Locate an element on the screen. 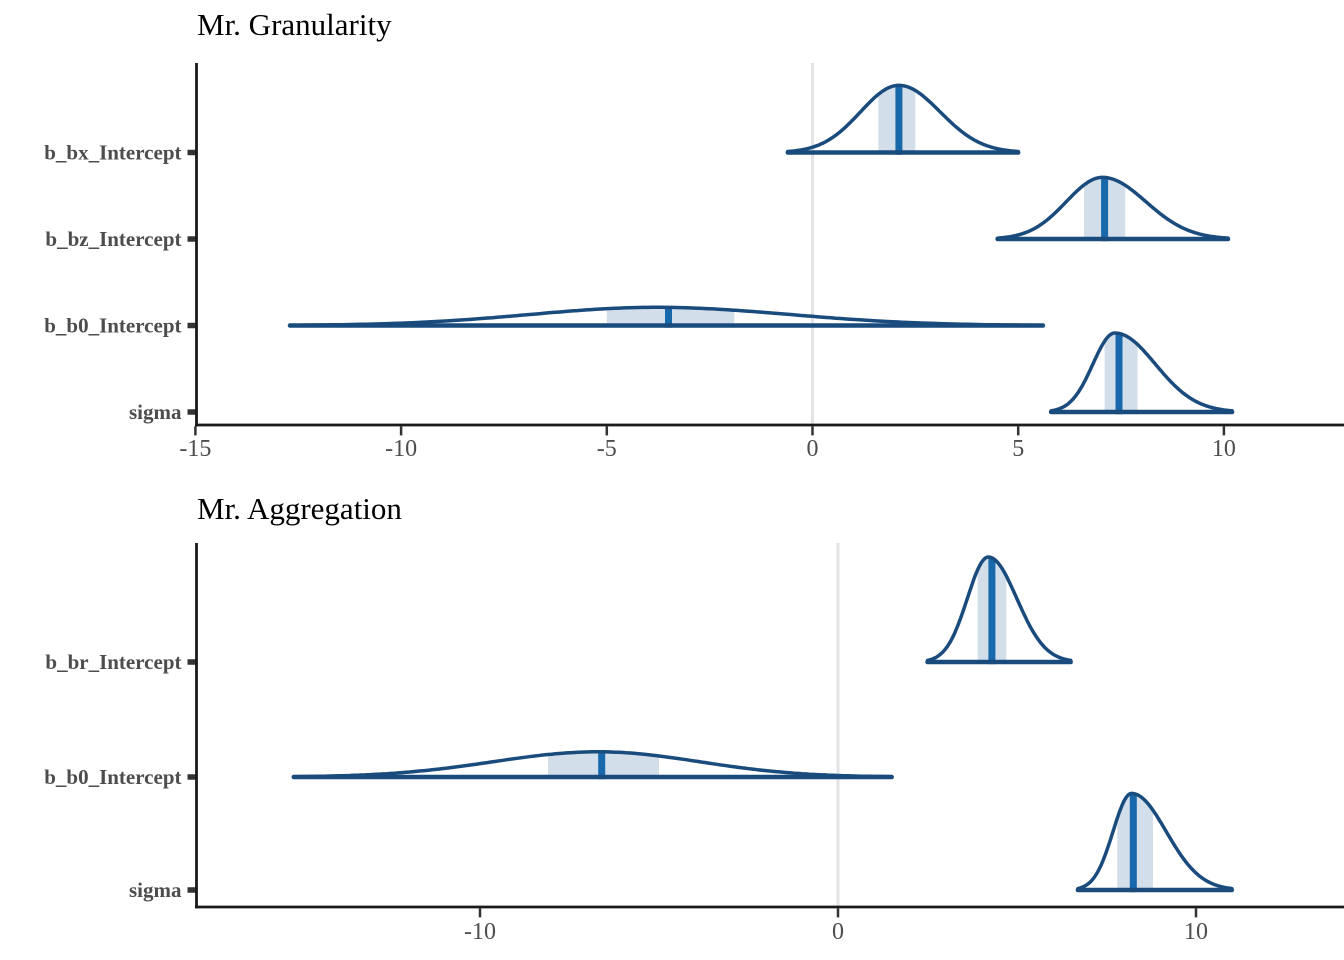 The width and height of the screenshot is (1344, 960). density-b_br_Intercept is located at coordinates (999, 610).